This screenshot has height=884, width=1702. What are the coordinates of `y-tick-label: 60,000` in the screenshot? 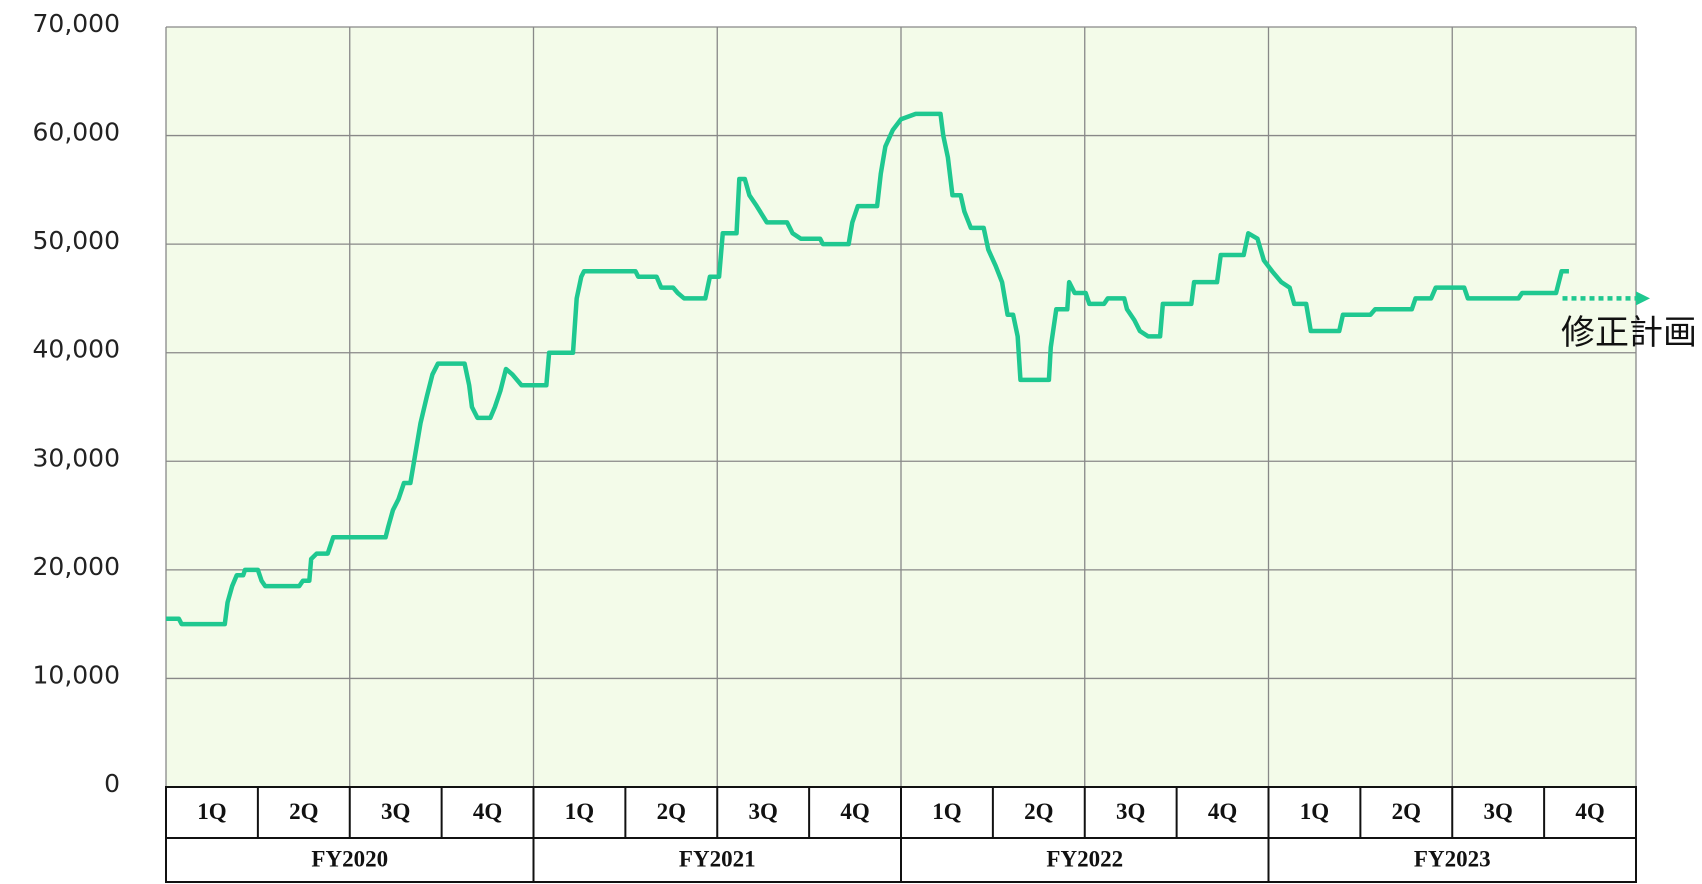 It's located at (76, 132).